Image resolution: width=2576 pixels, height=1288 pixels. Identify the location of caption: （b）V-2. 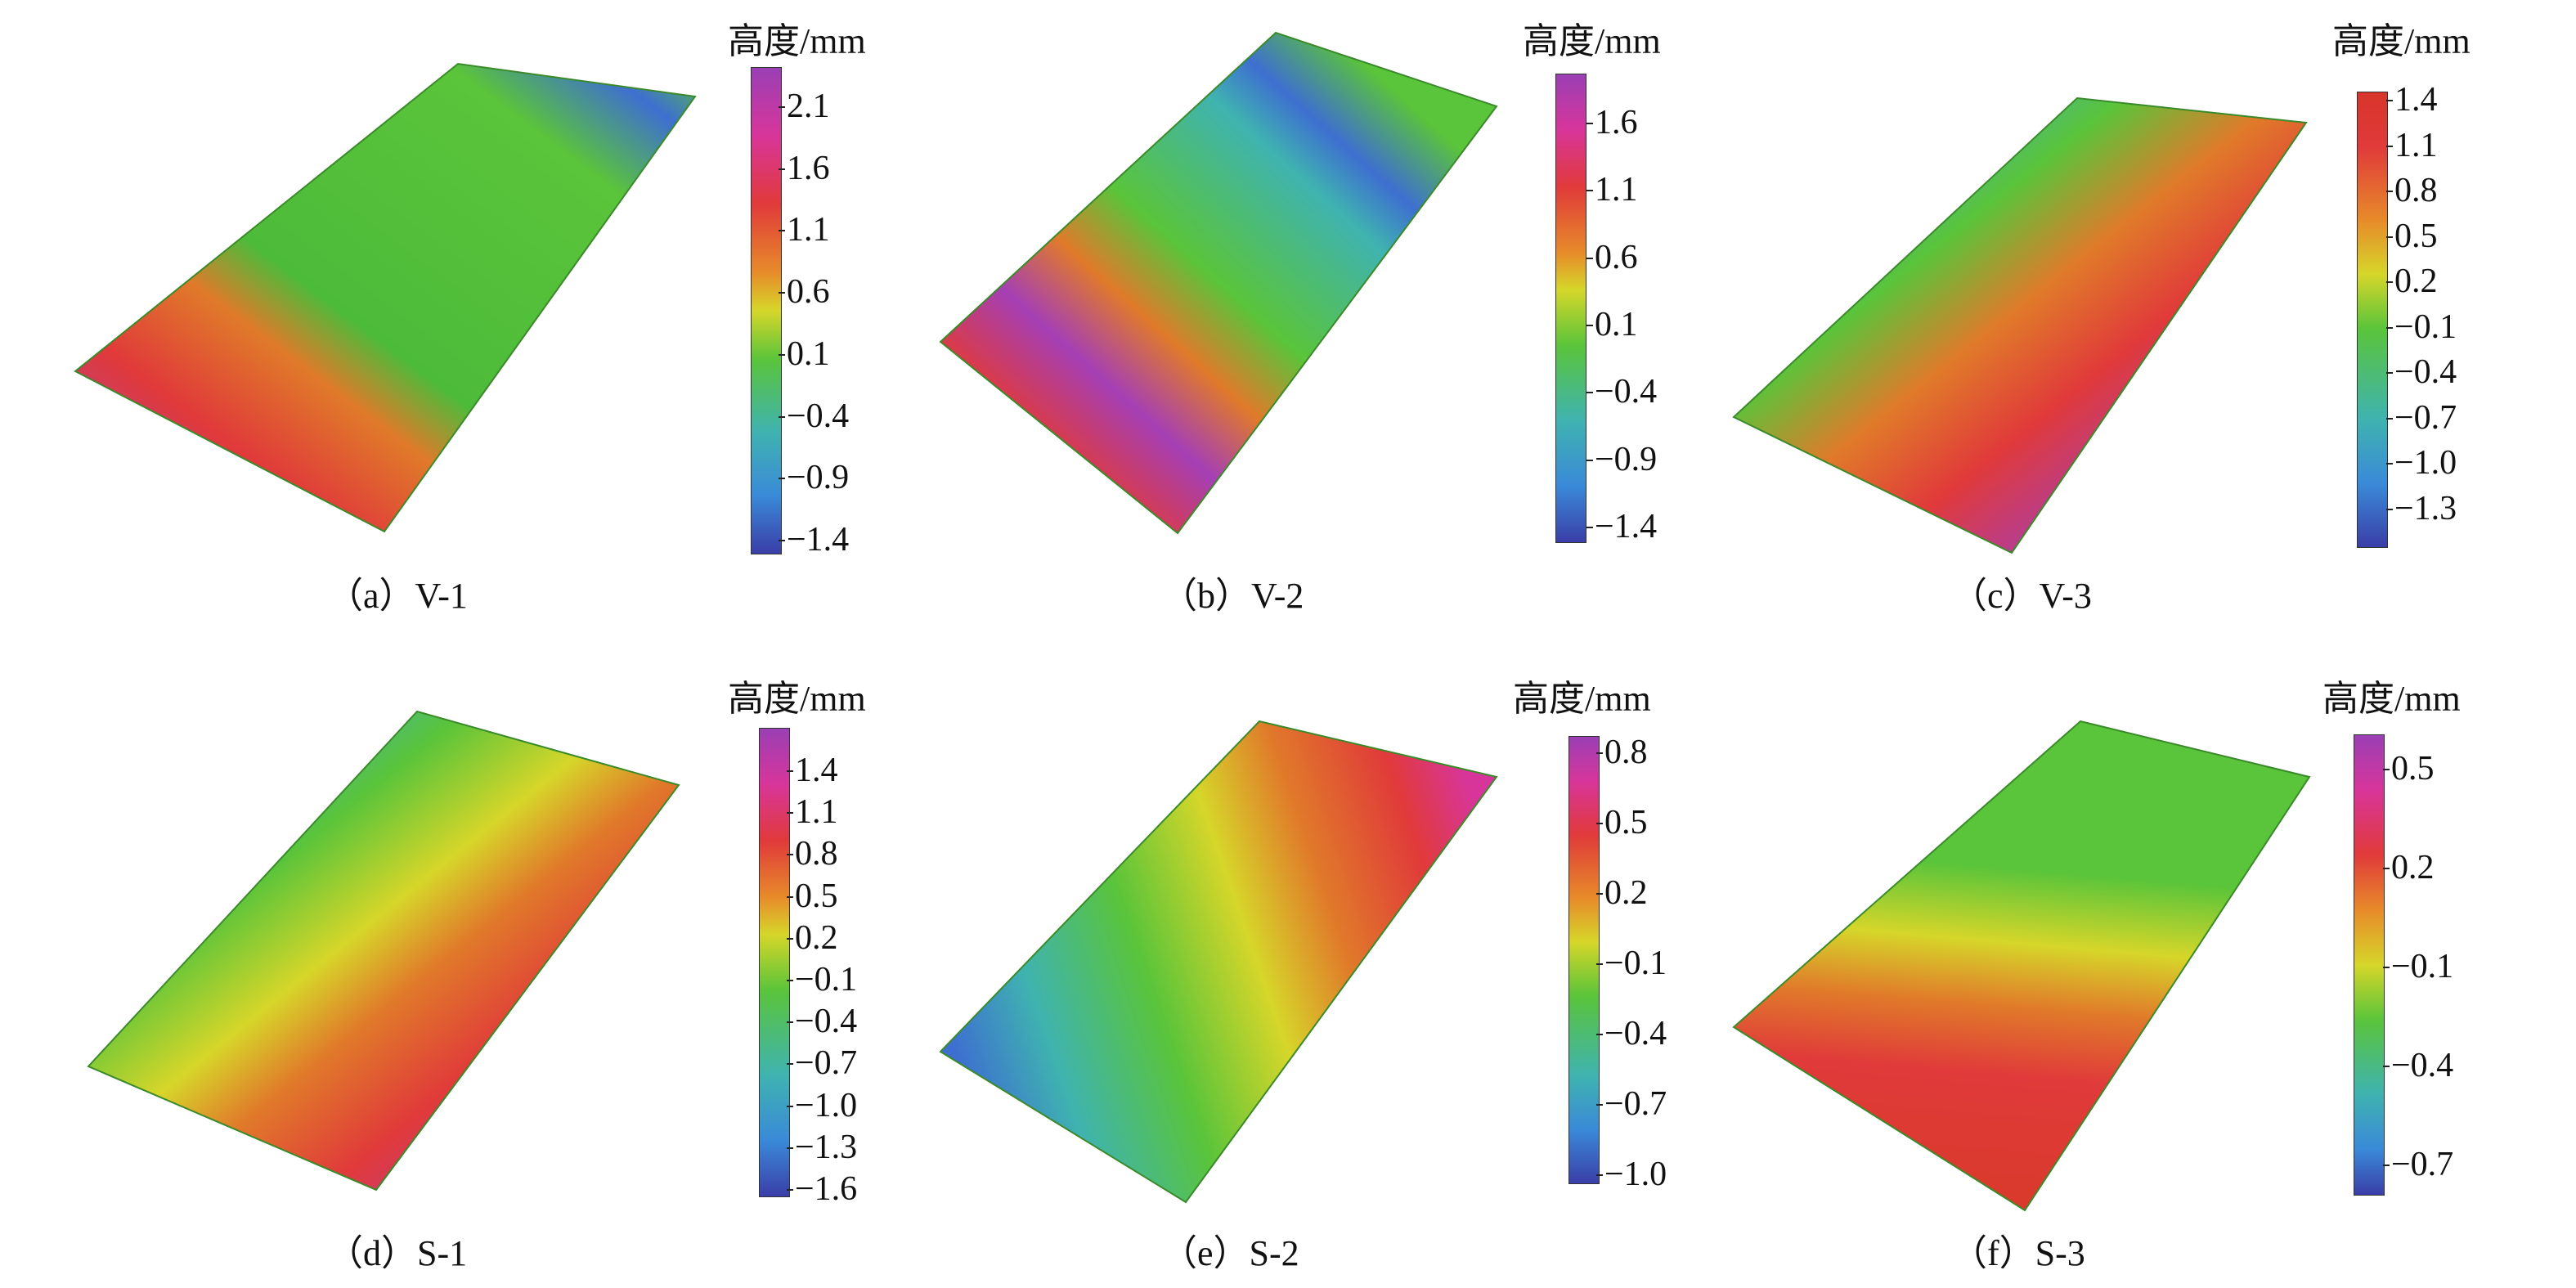
(1232, 596).